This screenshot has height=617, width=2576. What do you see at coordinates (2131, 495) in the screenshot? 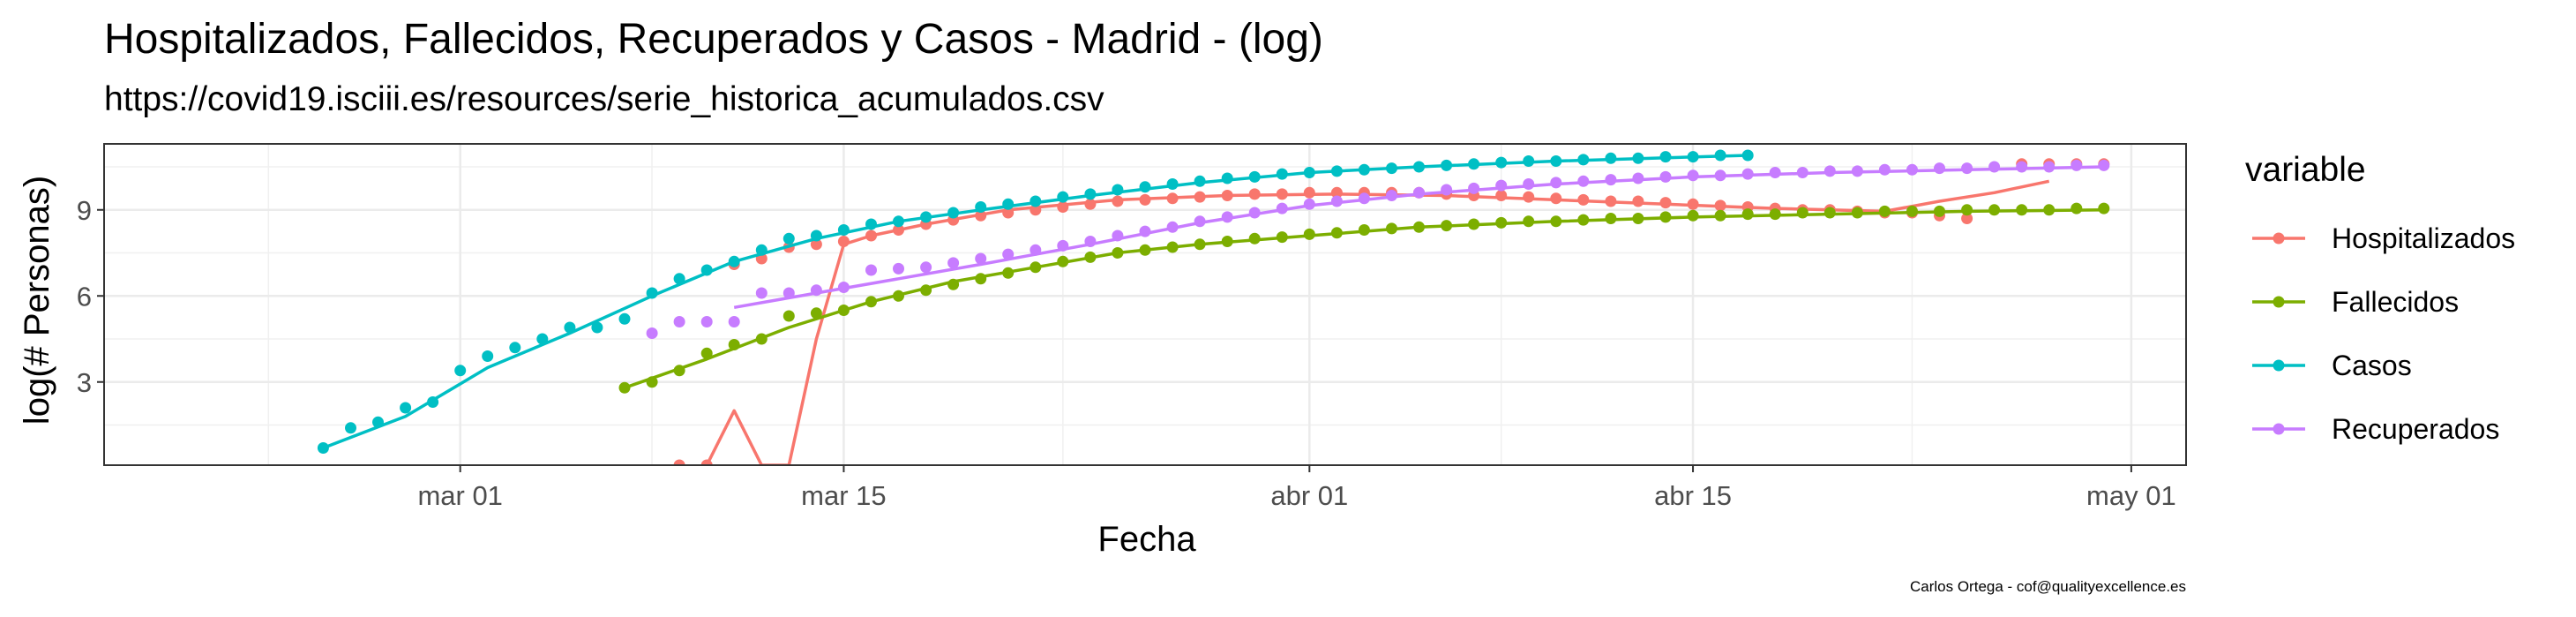
I see `x-tick-label: may 01` at bounding box center [2131, 495].